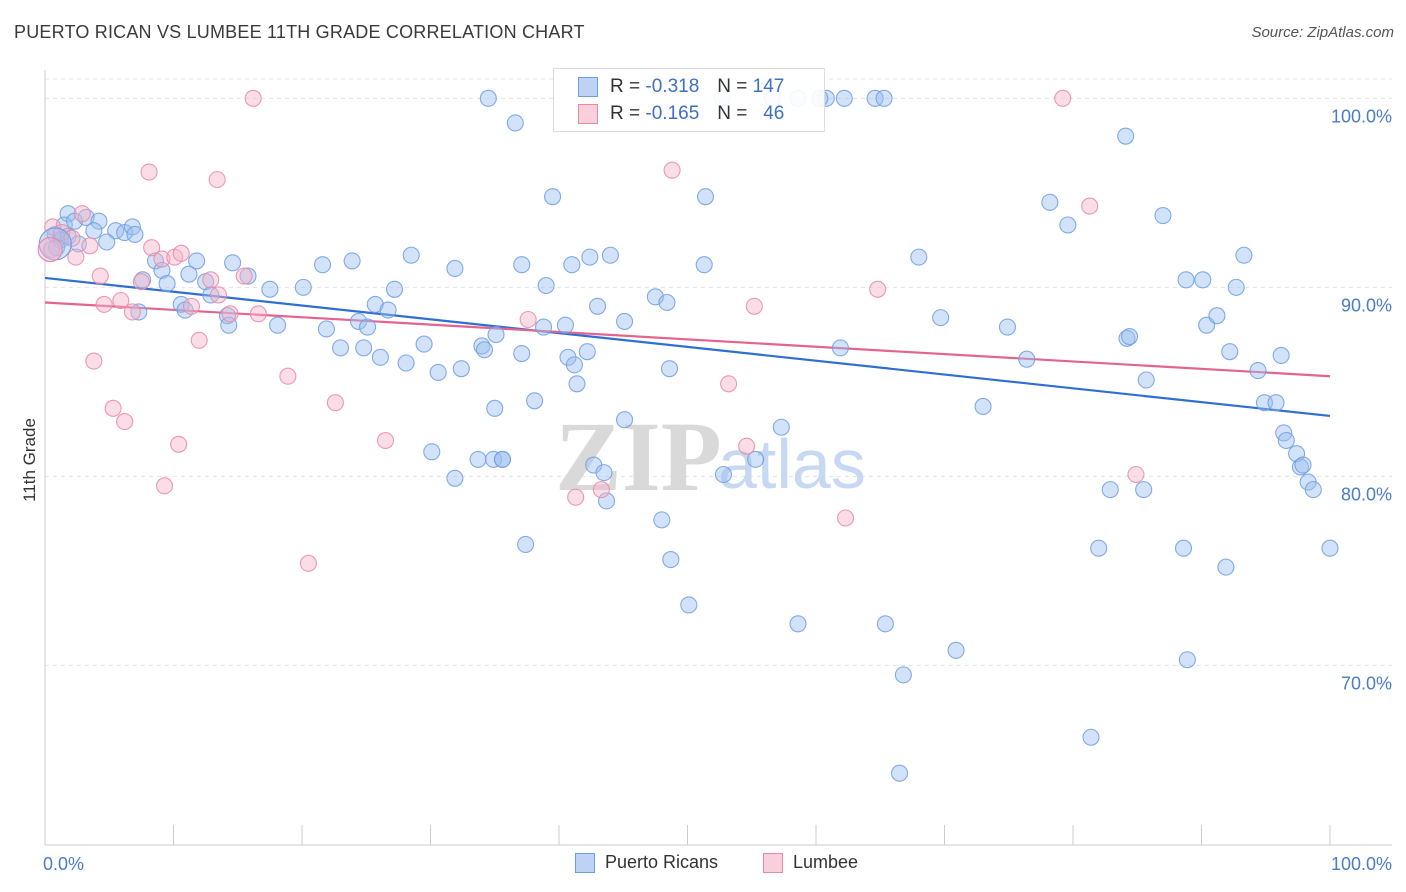 This screenshot has width=1406, height=892. What do you see at coordinates (1361, 864) in the screenshot?
I see `x-tick-label: 100.0%` at bounding box center [1361, 864].